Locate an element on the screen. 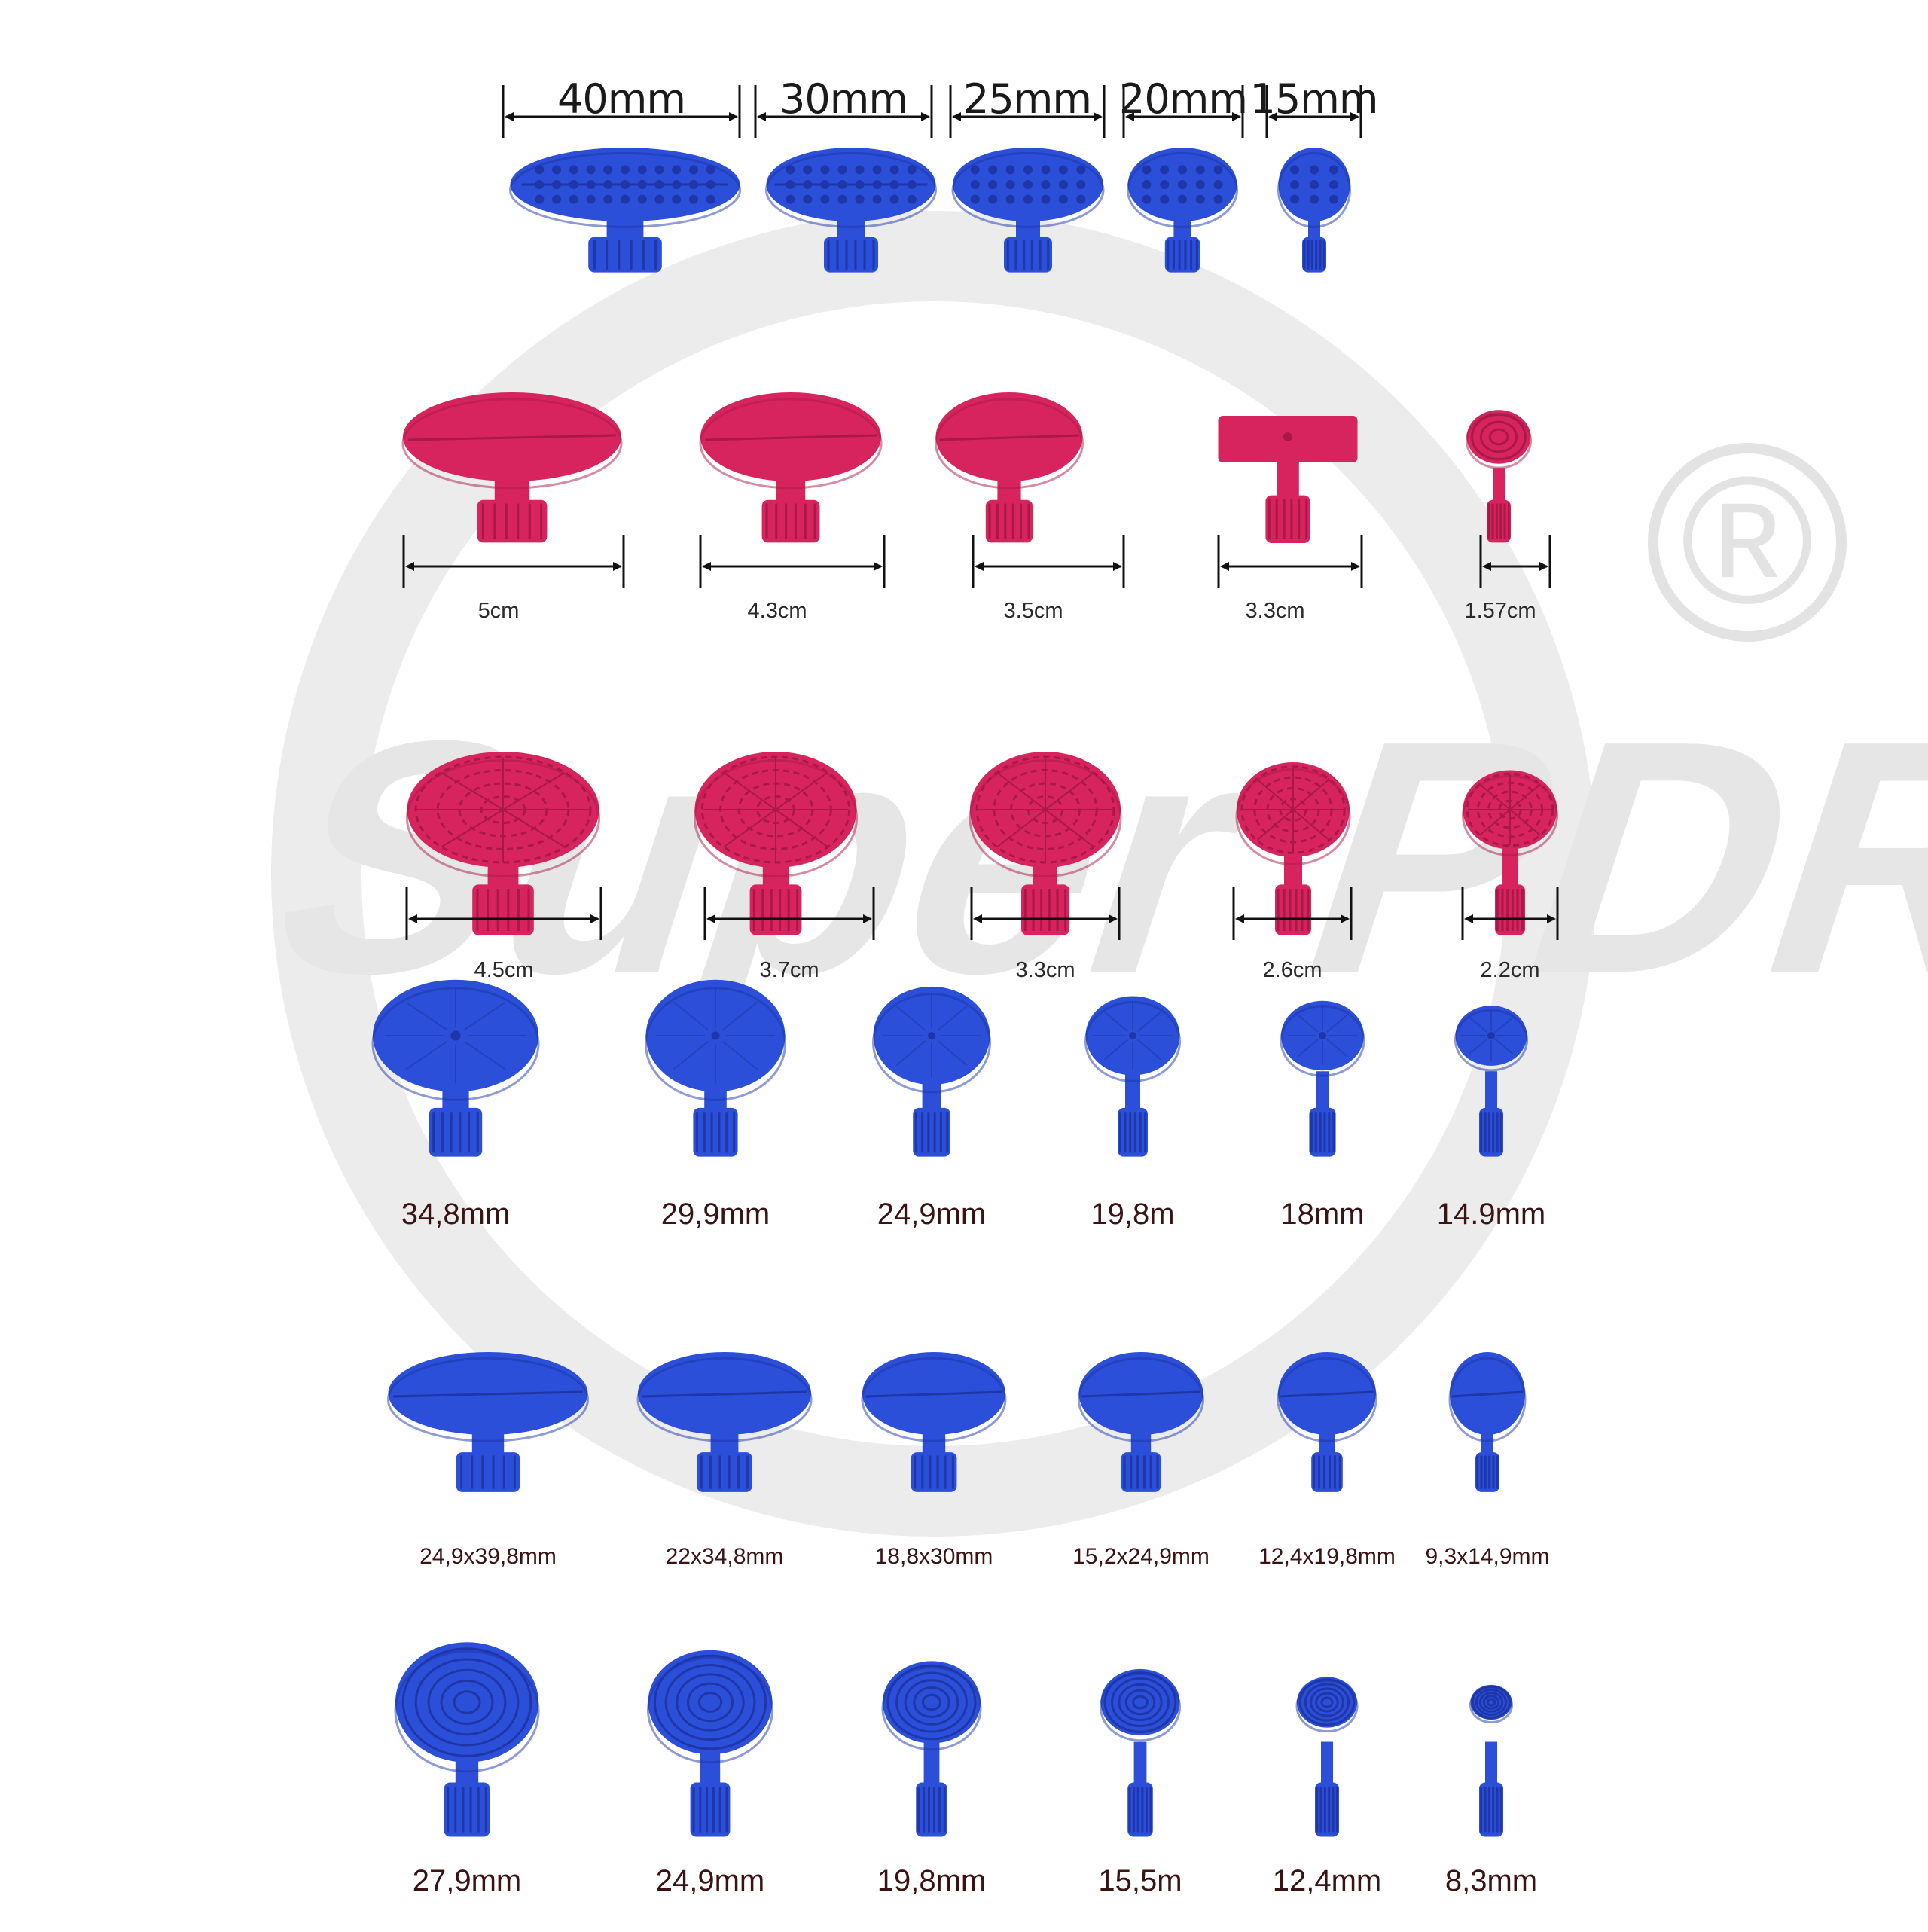  size-label: 15,5m is located at coordinates (1140, 1881).